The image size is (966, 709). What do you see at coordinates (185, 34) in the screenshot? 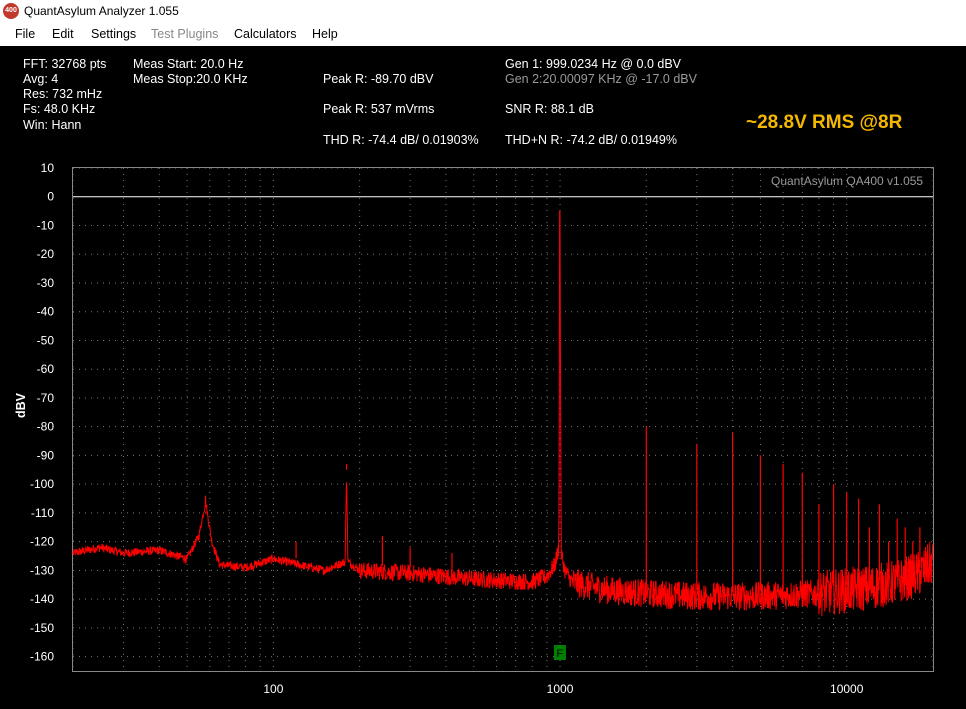
I see `menu-test-plugins: Test Plugins` at bounding box center [185, 34].